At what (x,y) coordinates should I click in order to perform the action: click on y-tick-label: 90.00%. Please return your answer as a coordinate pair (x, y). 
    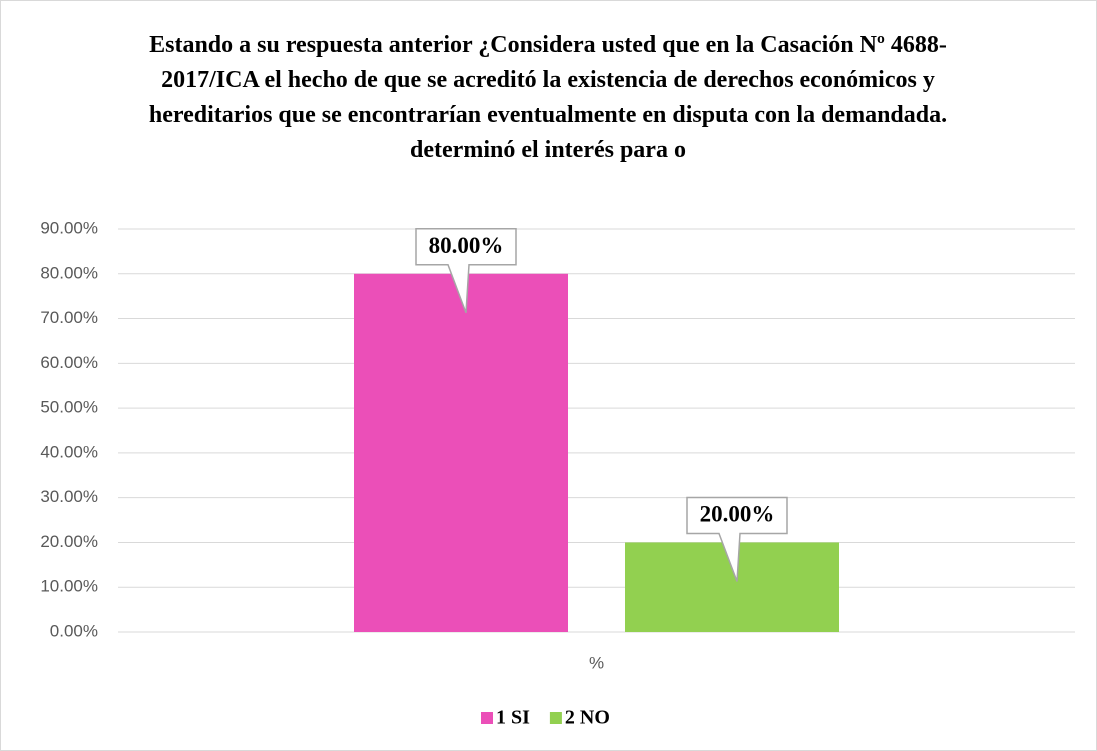
    Looking at the image, I should click on (69, 227).